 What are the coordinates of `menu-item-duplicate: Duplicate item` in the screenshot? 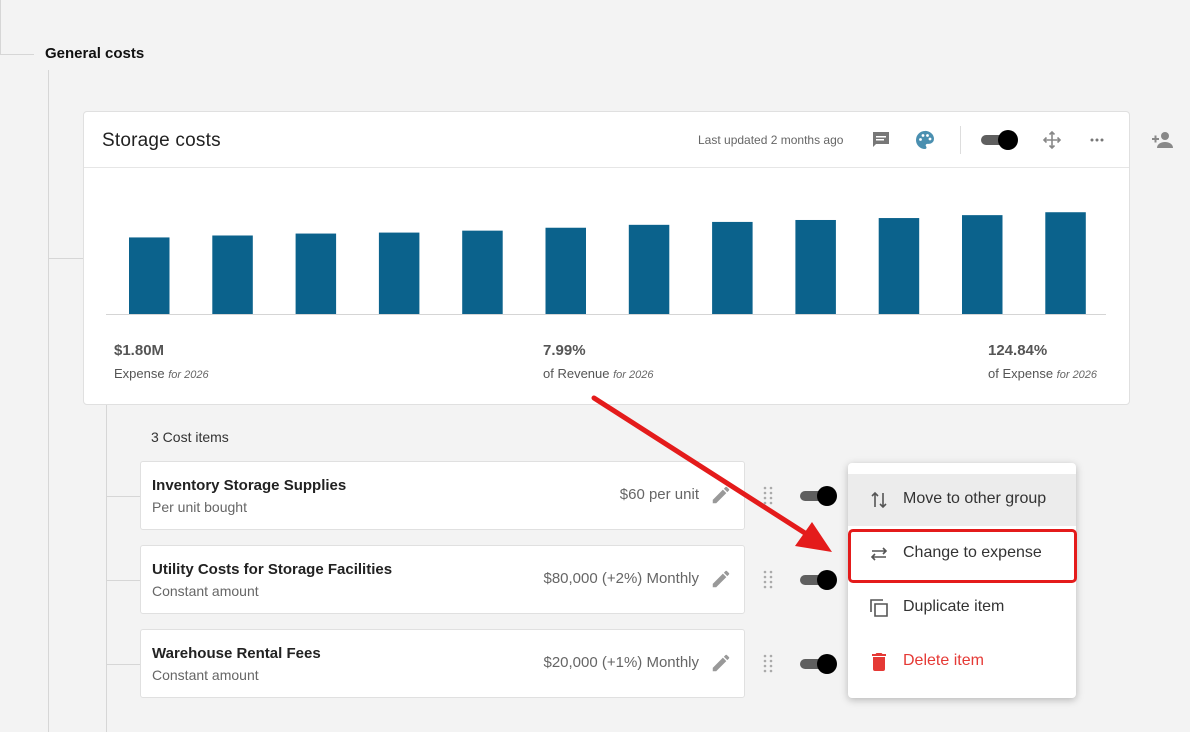 It's located at (962, 608).